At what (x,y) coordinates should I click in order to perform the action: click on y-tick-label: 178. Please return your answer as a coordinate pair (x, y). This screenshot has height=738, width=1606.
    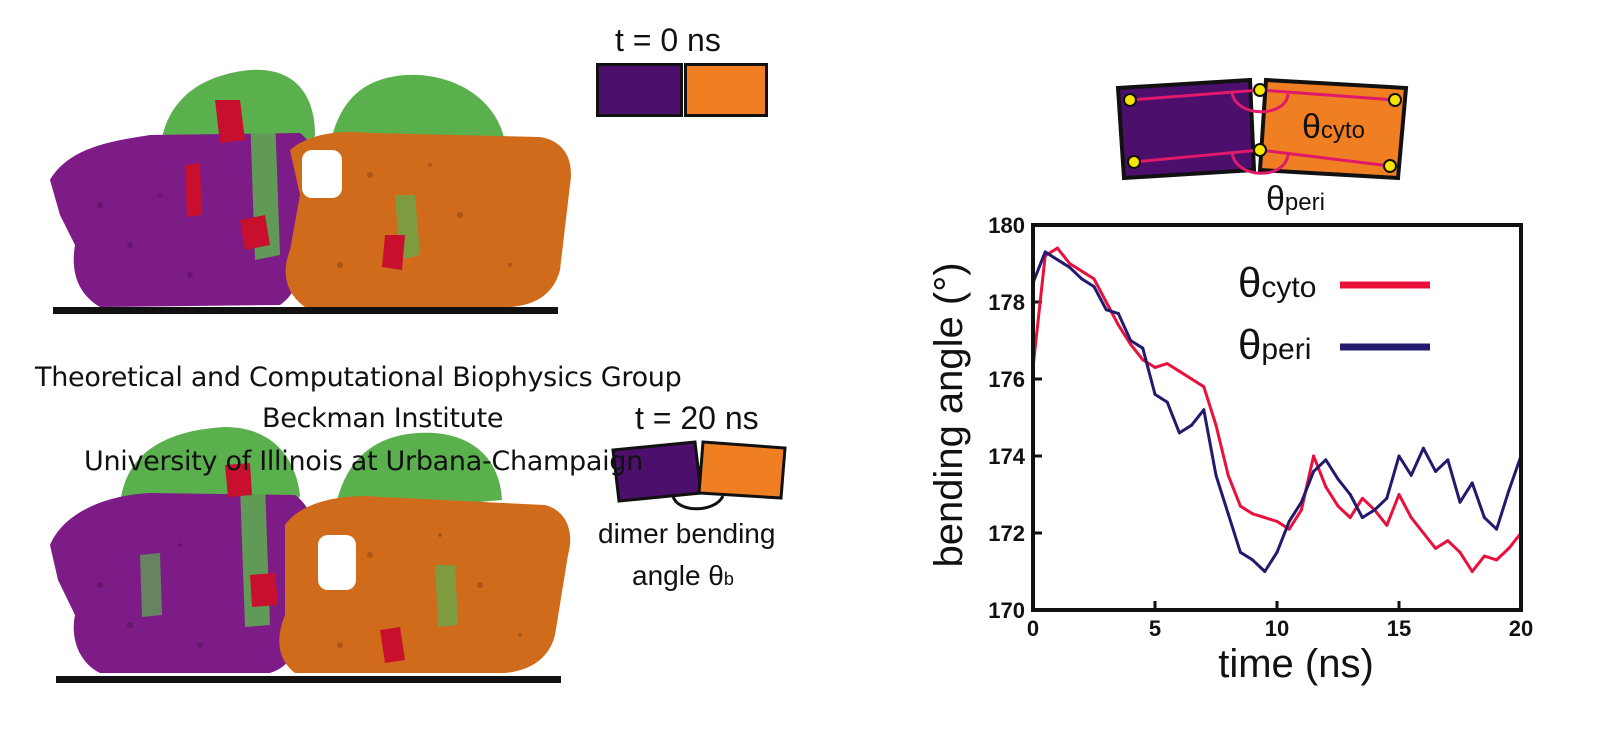
    Looking at the image, I should click on (1006, 302).